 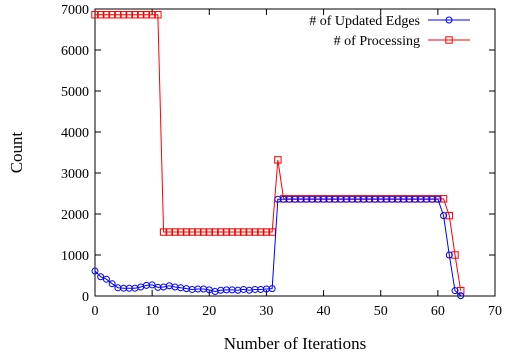 What do you see at coordinates (377, 41) in the screenshot?
I see `legend-label: # of Processing` at bounding box center [377, 41].